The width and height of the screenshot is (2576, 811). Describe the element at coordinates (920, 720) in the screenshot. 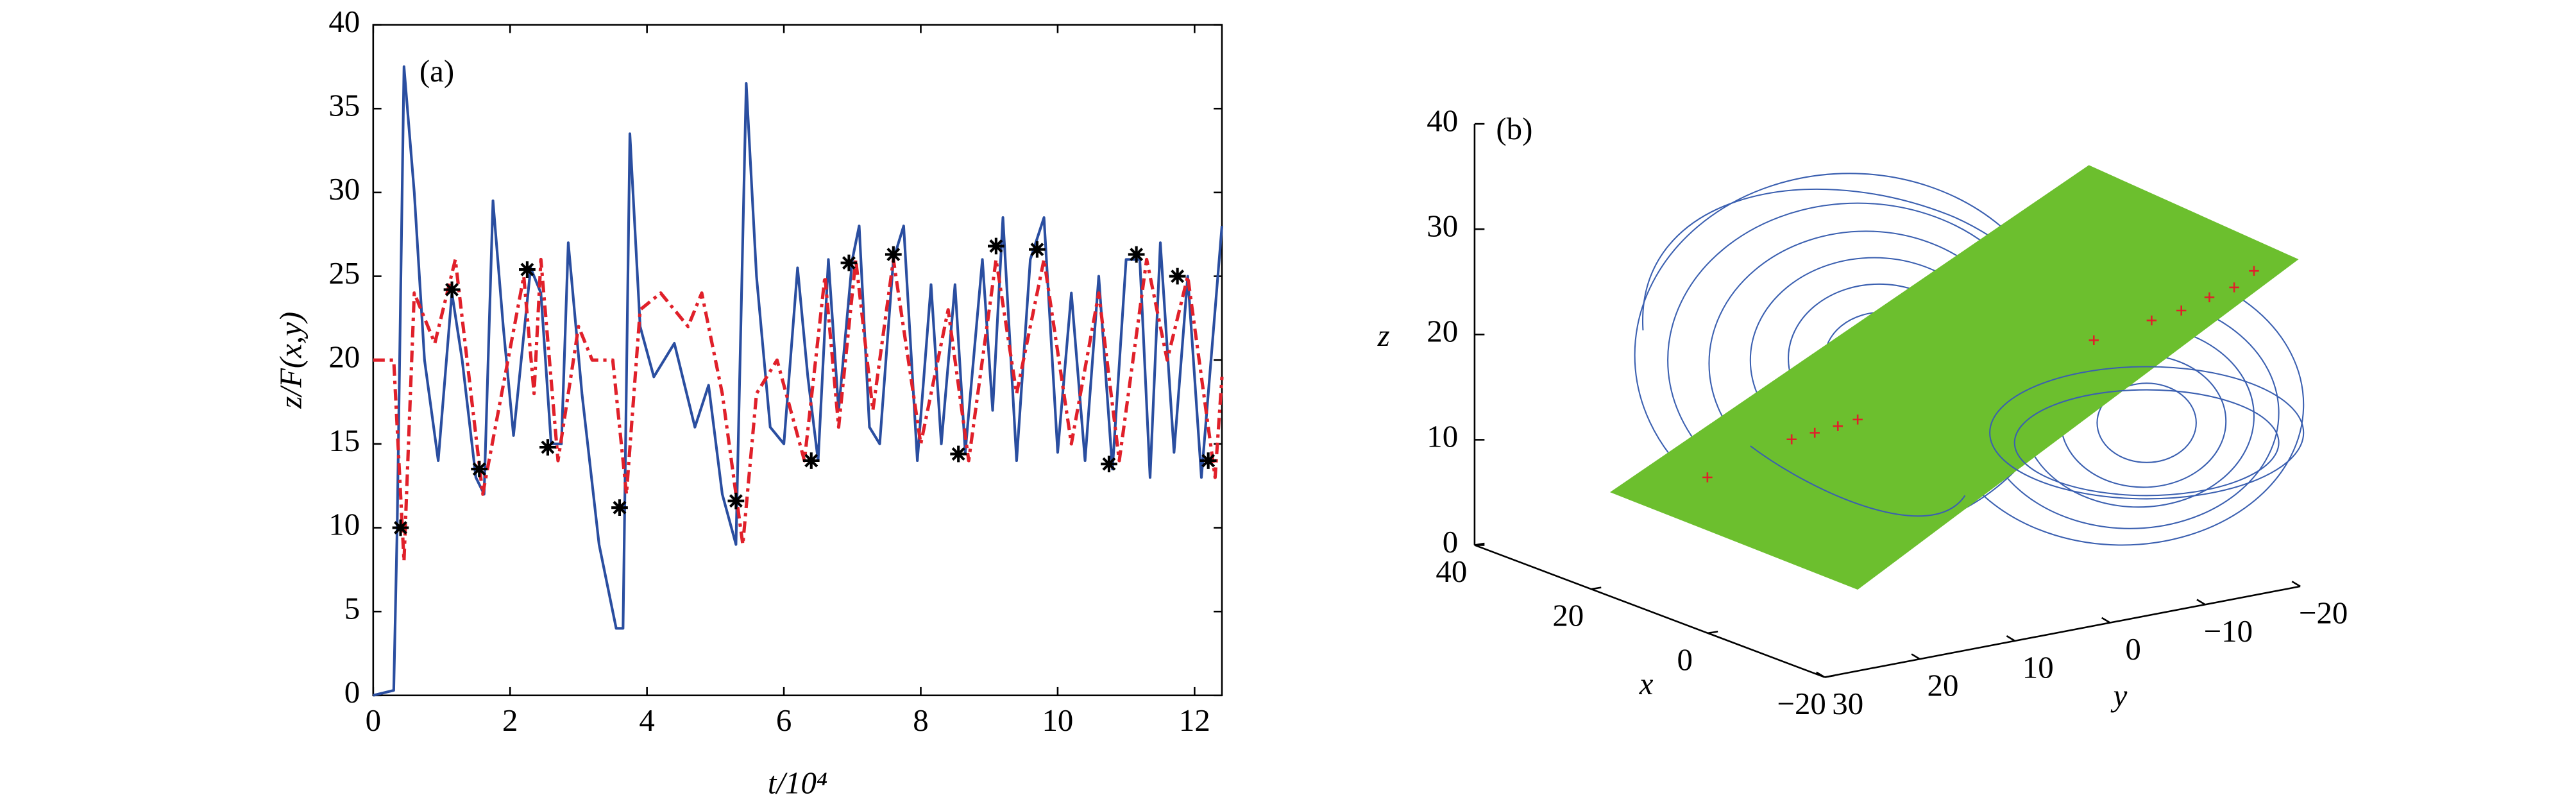

I see `x-tick-label: 8` at that location.